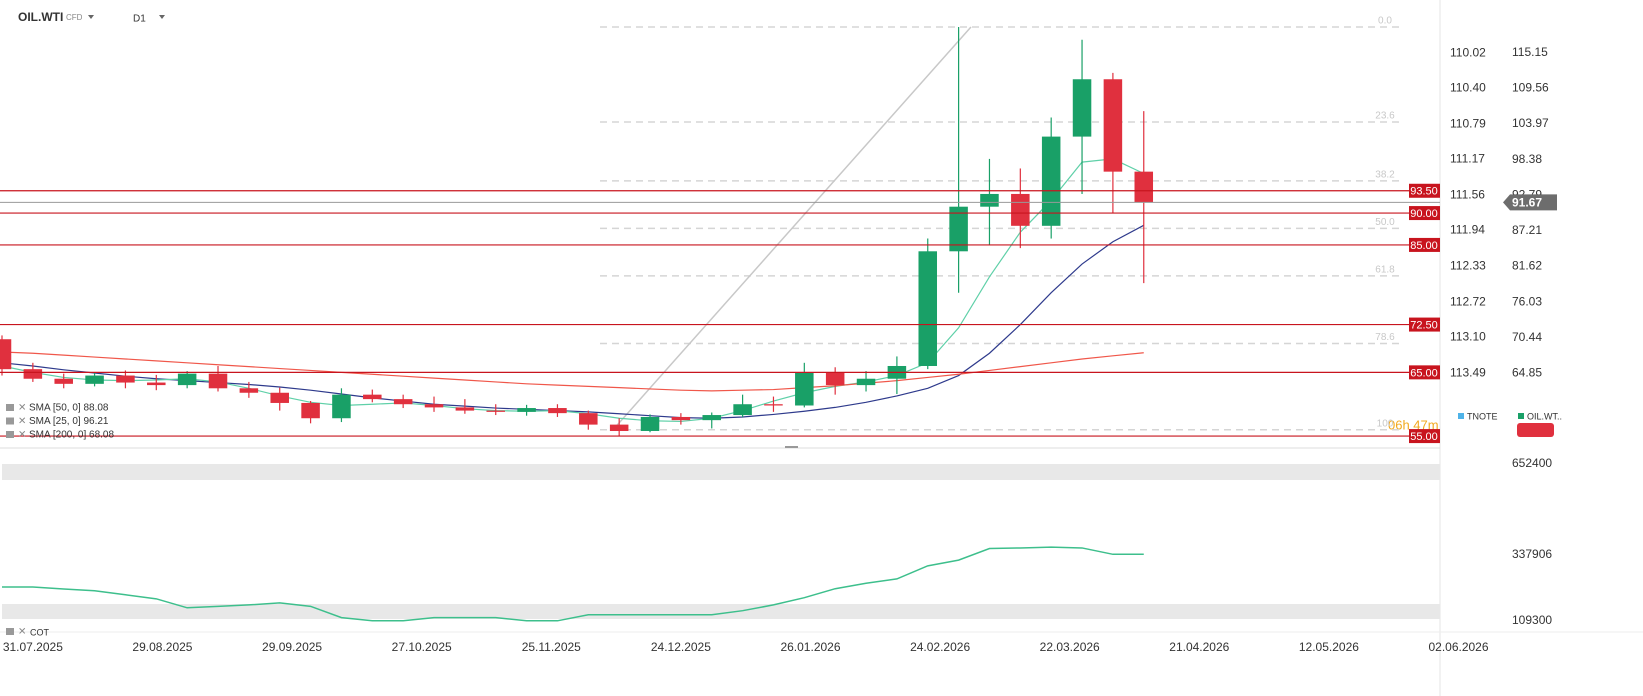 The height and width of the screenshot is (696, 1643). I want to click on fib-label: 23.6, so click(1385, 116).